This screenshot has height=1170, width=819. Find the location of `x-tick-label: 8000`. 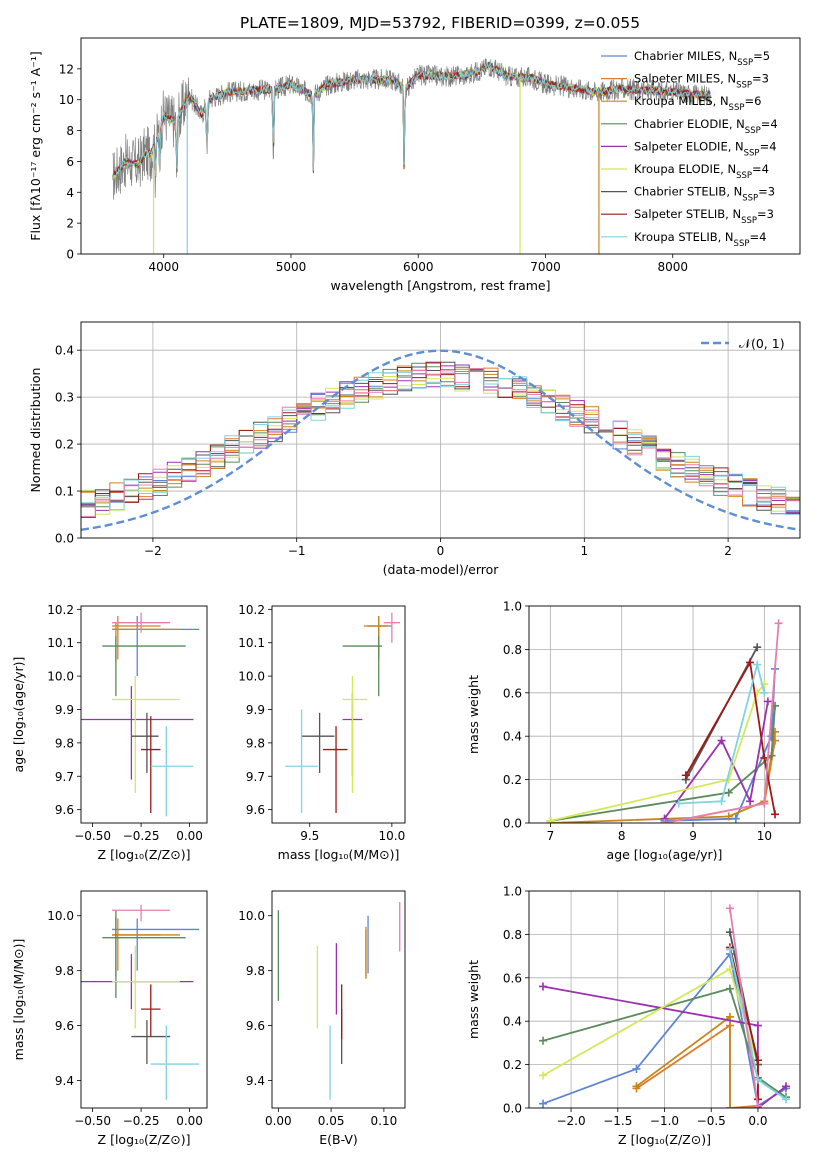

x-tick-label: 8000 is located at coordinates (672, 267).